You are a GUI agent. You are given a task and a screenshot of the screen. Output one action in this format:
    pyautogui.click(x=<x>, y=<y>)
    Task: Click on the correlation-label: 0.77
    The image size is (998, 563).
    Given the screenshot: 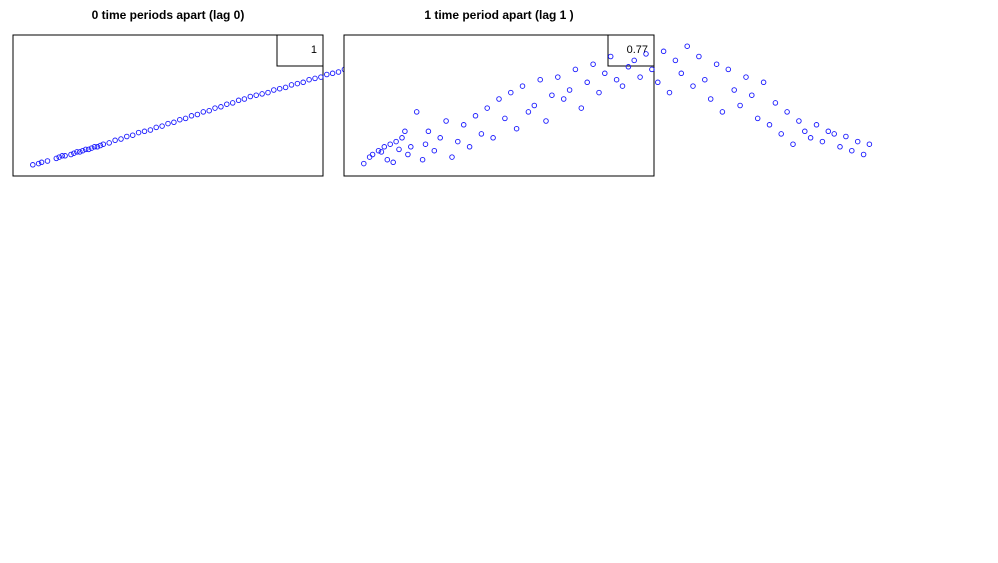 What is the action you would take?
    pyautogui.click(x=637, y=50)
    